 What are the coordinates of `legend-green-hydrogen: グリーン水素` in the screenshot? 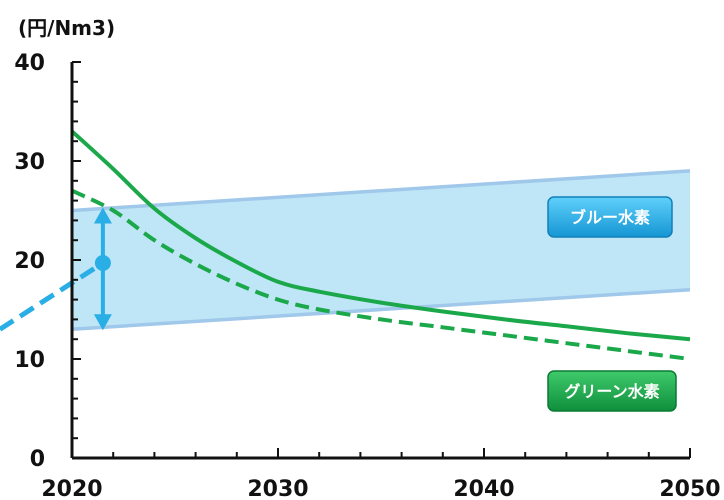 It's located at (612, 391).